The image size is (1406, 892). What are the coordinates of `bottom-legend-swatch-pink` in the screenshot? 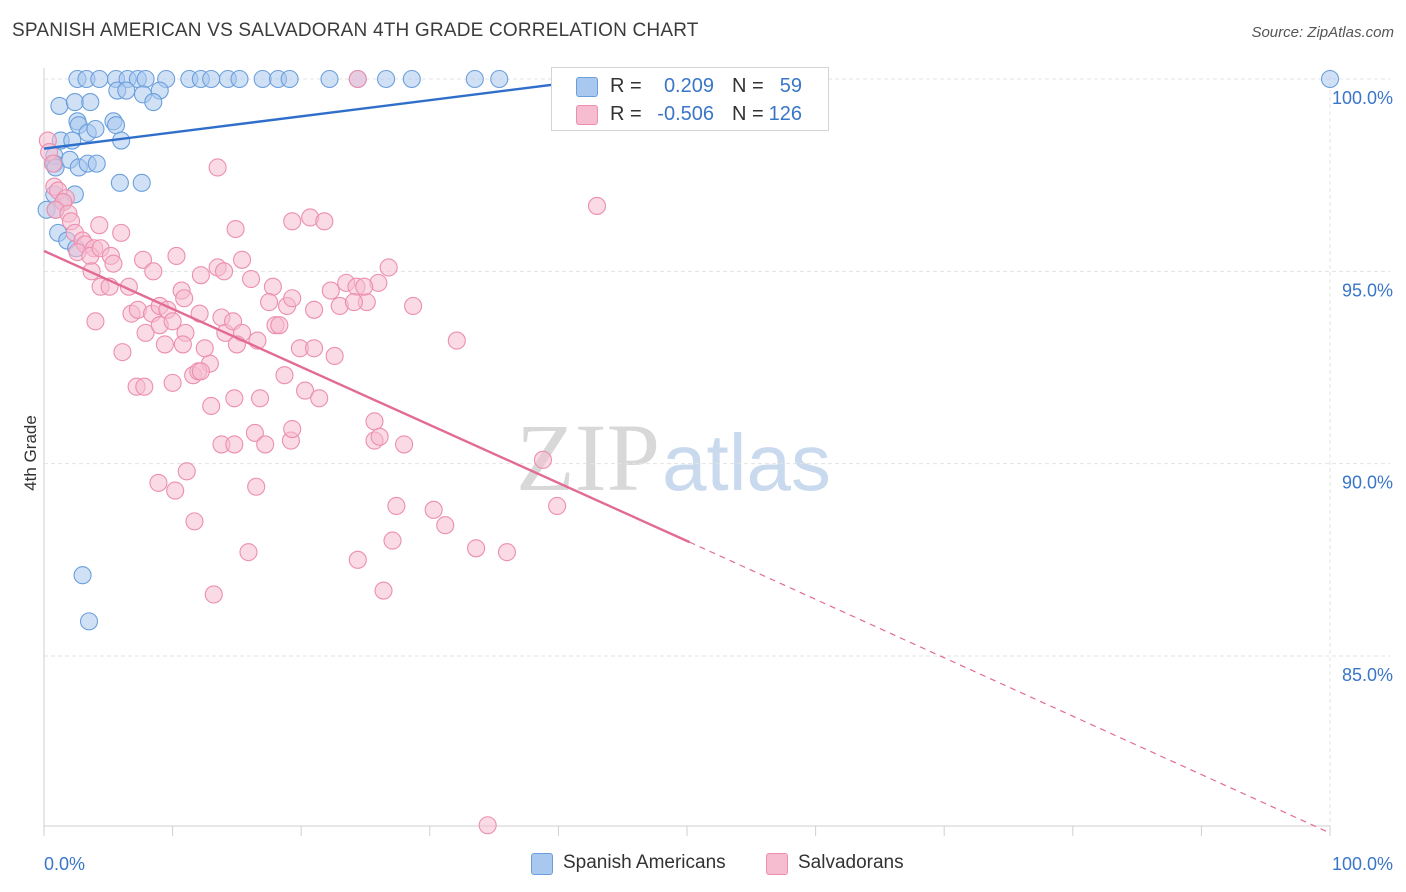 It's located at (777, 864).